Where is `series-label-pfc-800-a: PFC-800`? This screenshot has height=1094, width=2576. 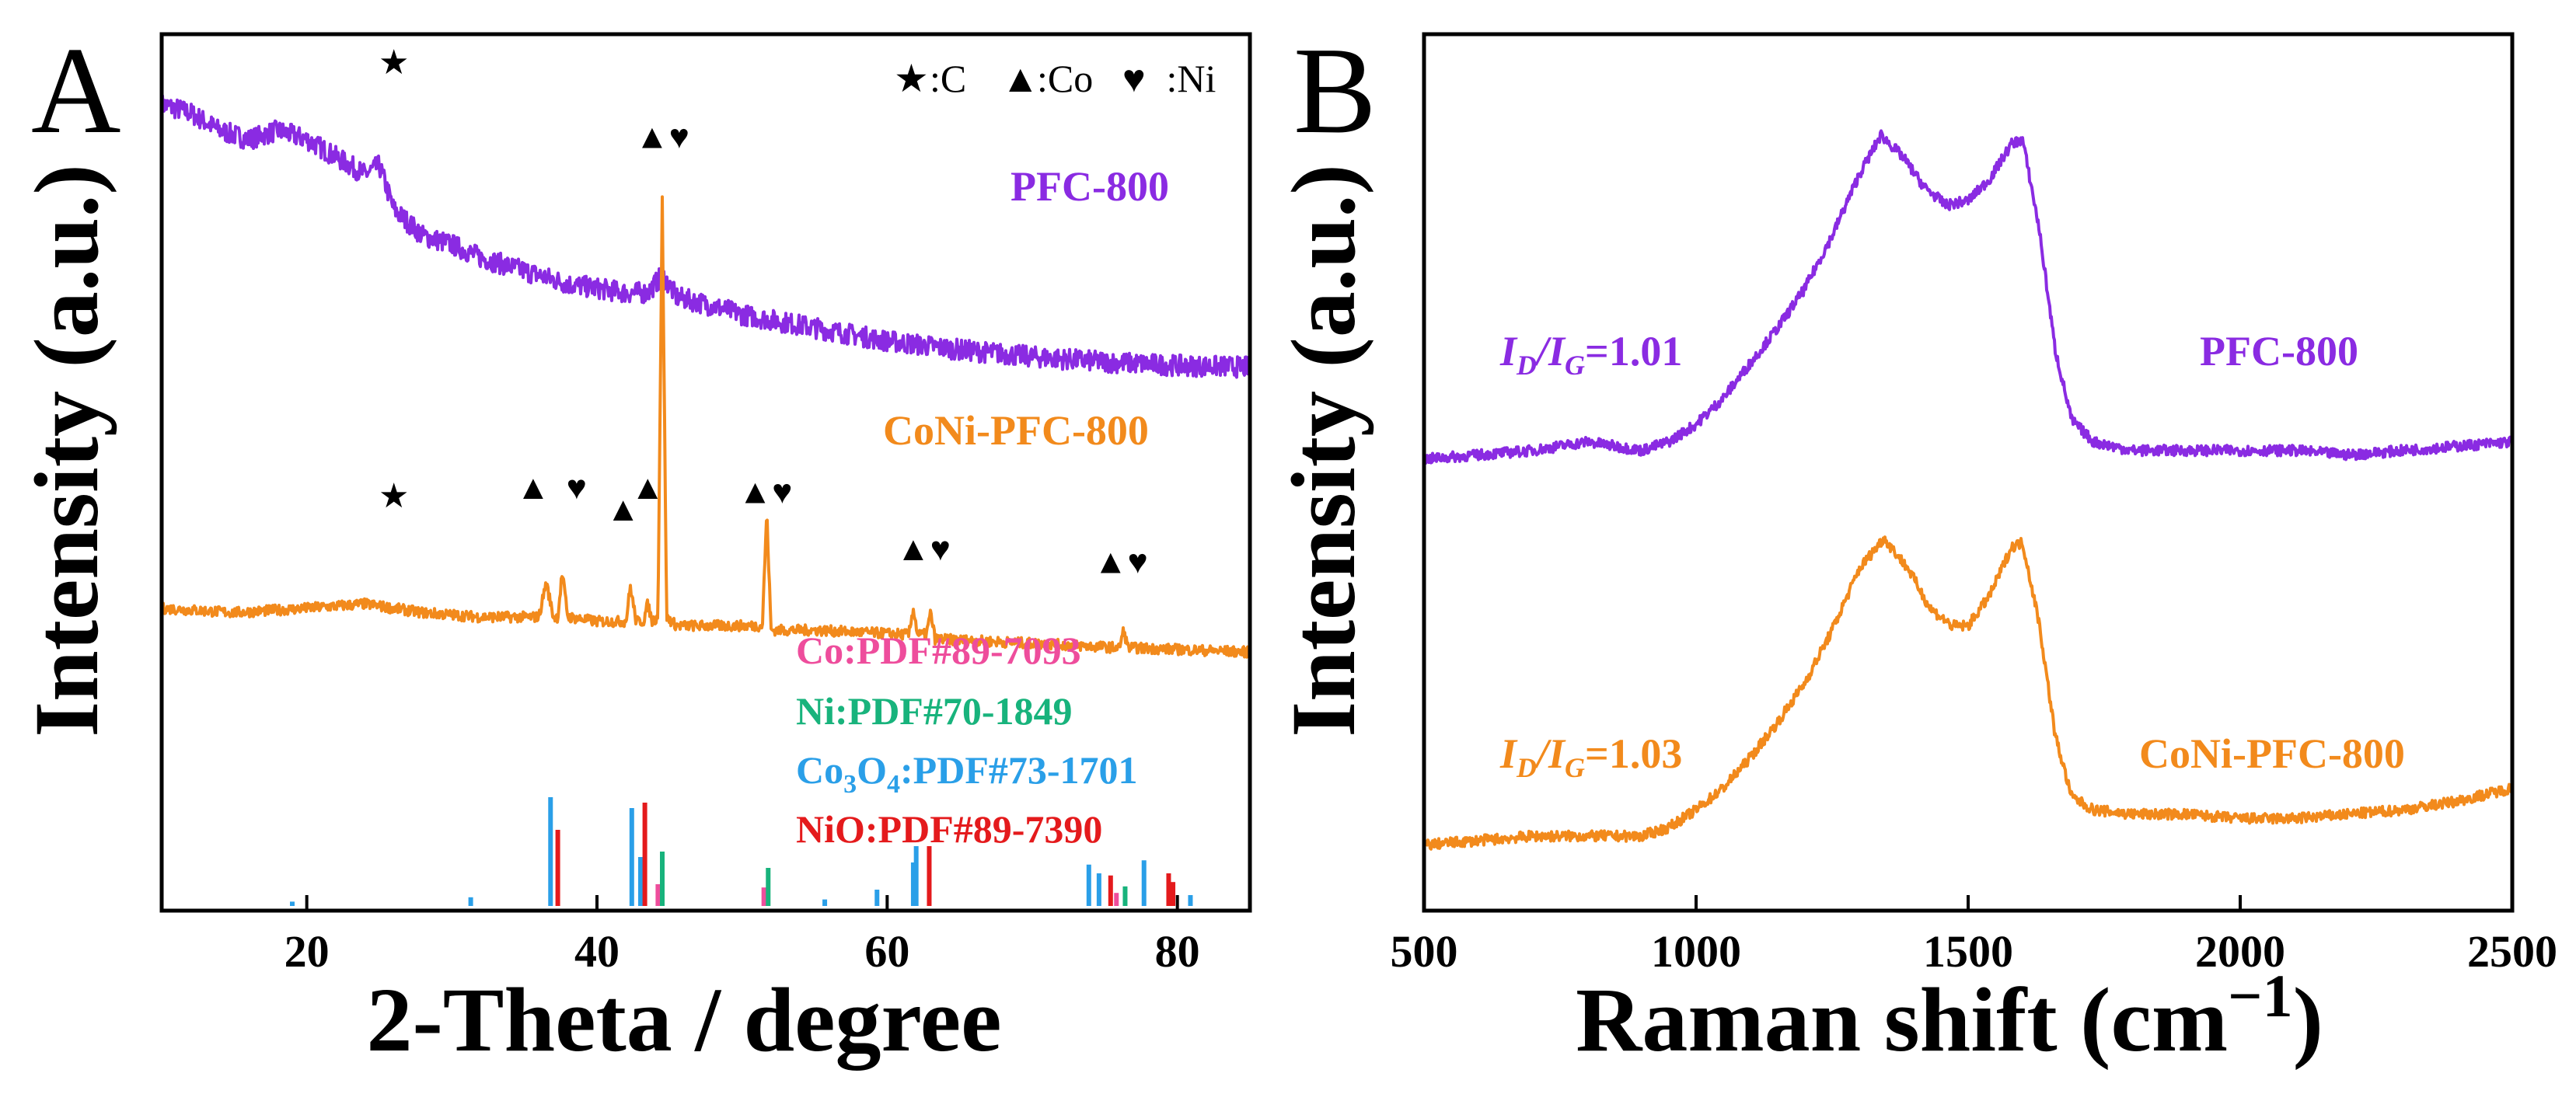 series-label-pfc-800-a: PFC-800 is located at coordinates (1090, 187).